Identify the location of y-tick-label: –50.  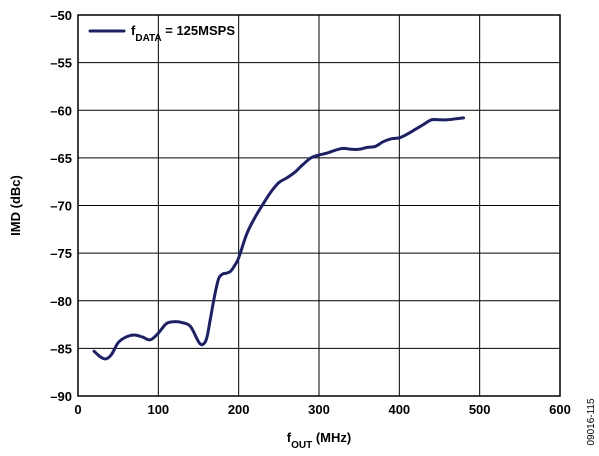
(61, 15).